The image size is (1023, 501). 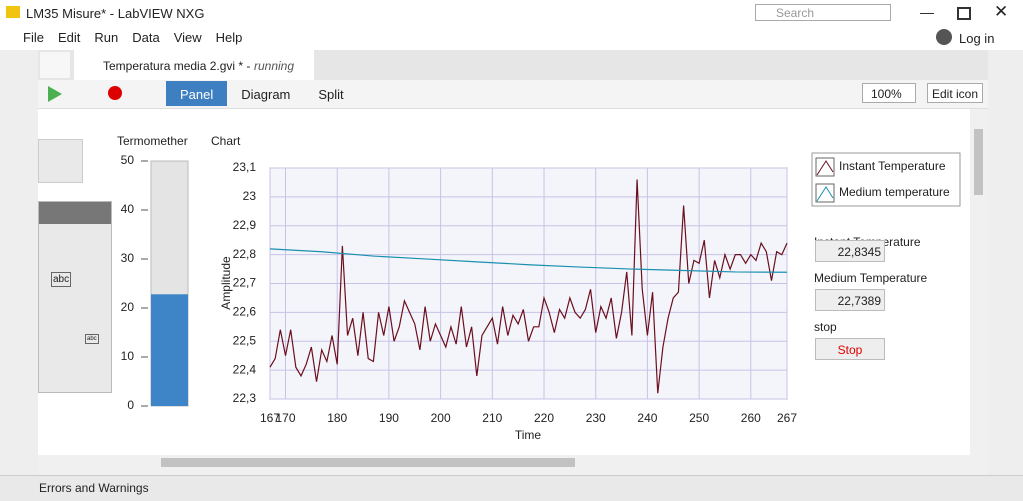 What do you see at coordinates (245, 225) in the screenshot?
I see `y-tick-label: 22,9` at bounding box center [245, 225].